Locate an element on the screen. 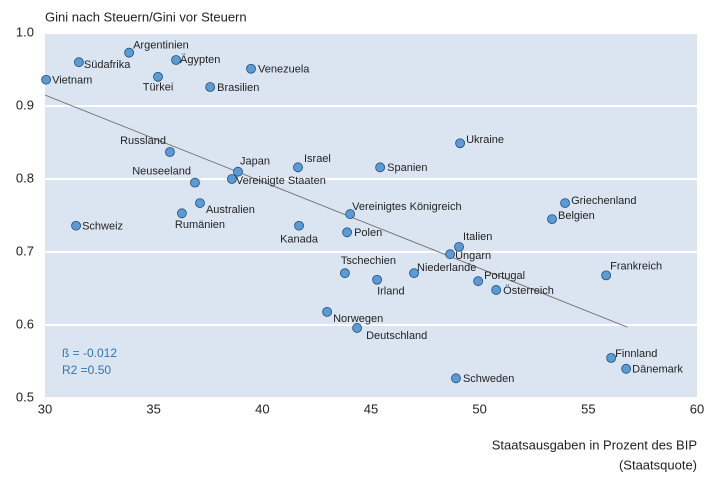 Image resolution: width=709 pixels, height=482 pixels. point-label: Ungarn is located at coordinates (473, 256).